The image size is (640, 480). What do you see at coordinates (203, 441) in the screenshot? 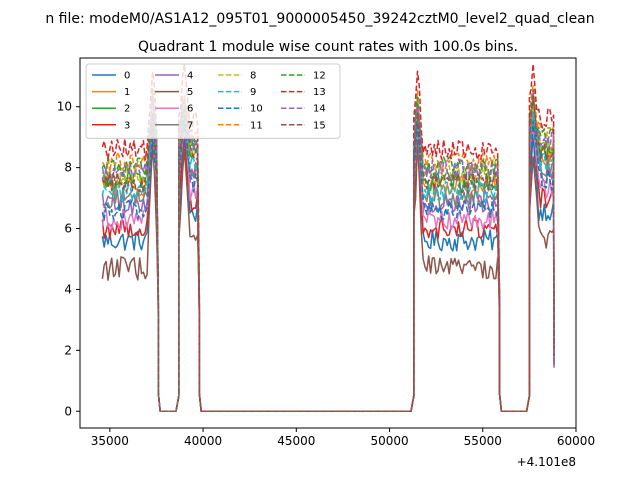
I see `x-tick-label: 40000` at bounding box center [203, 441].